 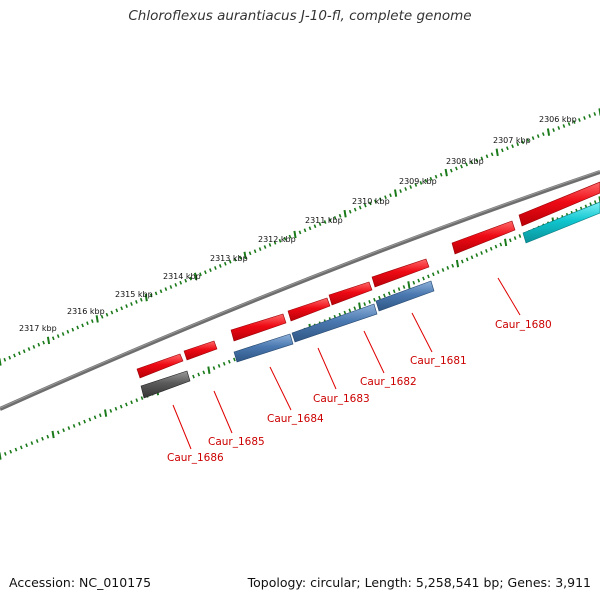 I want to click on kbp-label: 2314 kbp, so click(x=182, y=276).